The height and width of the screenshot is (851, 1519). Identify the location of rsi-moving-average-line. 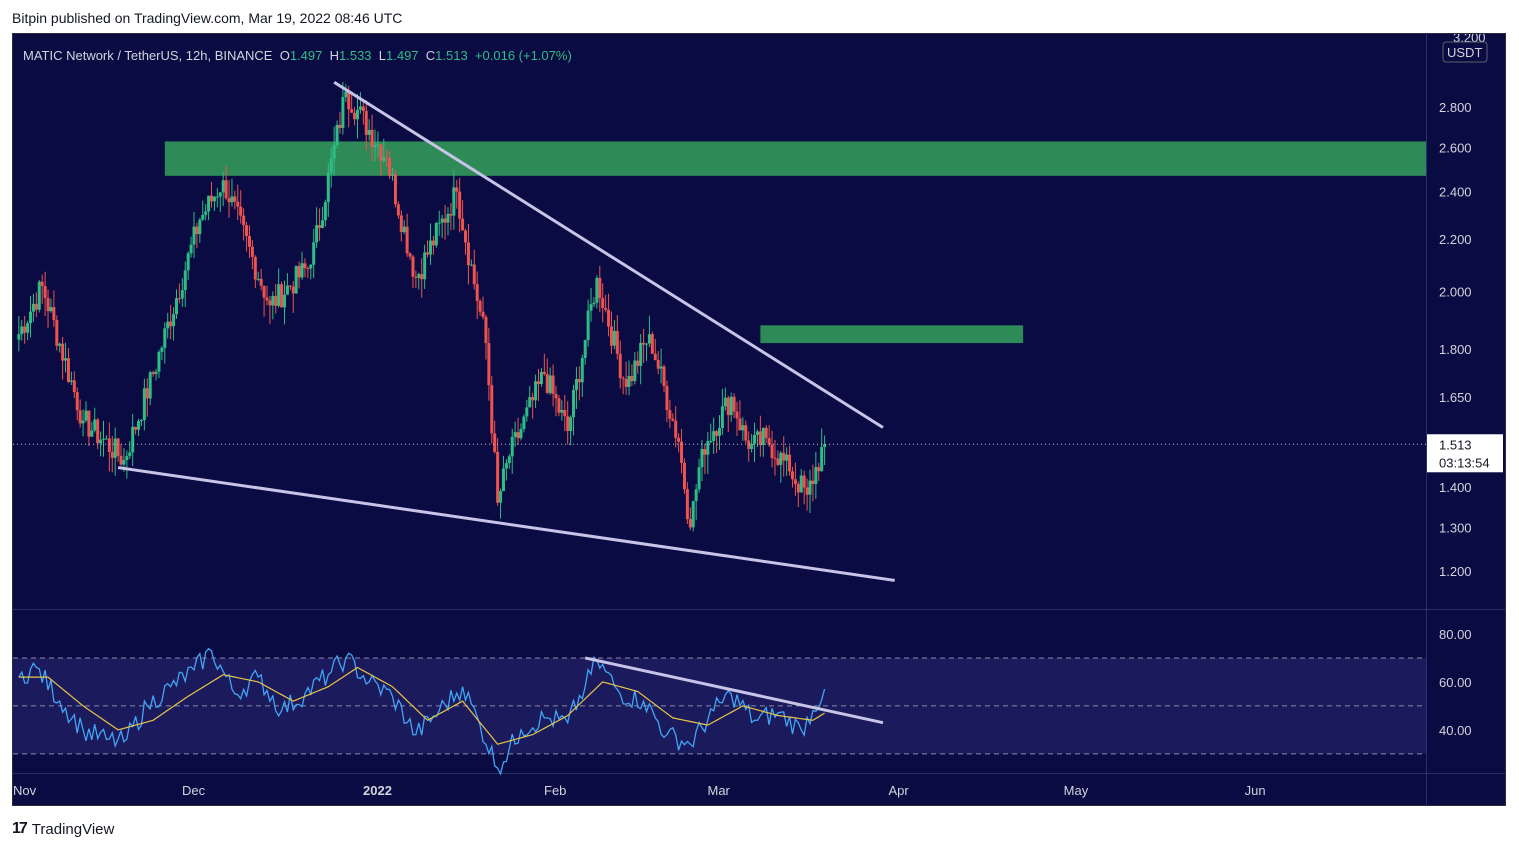
(421, 705).